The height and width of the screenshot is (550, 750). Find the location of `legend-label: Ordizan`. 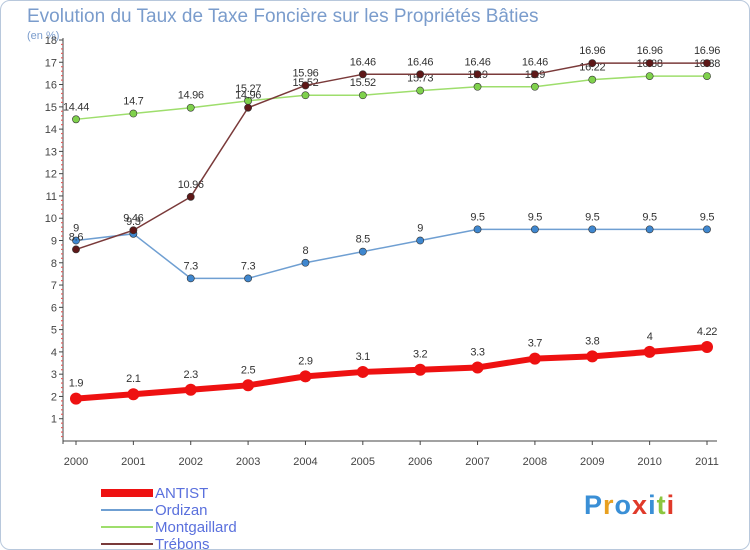

legend-label: Ordizan is located at coordinates (181, 510).